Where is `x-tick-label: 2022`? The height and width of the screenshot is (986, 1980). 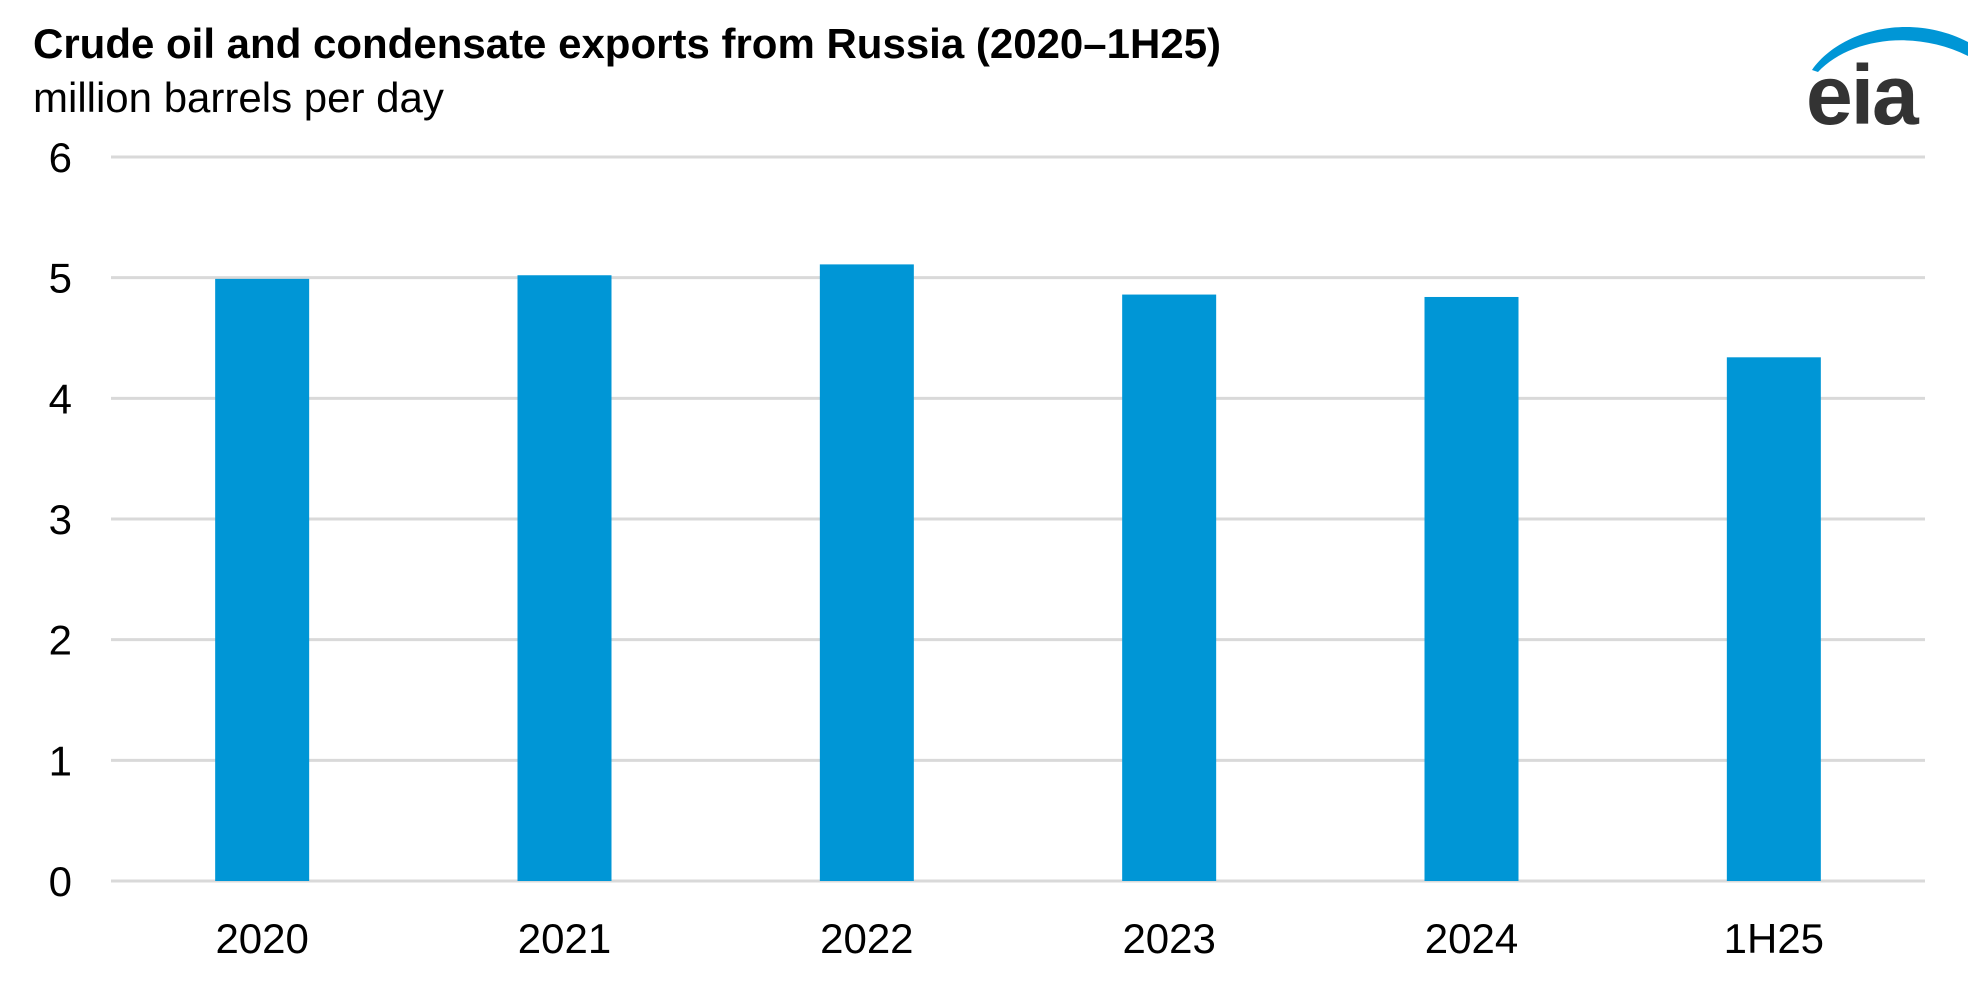 x-tick-label: 2022 is located at coordinates (866, 938).